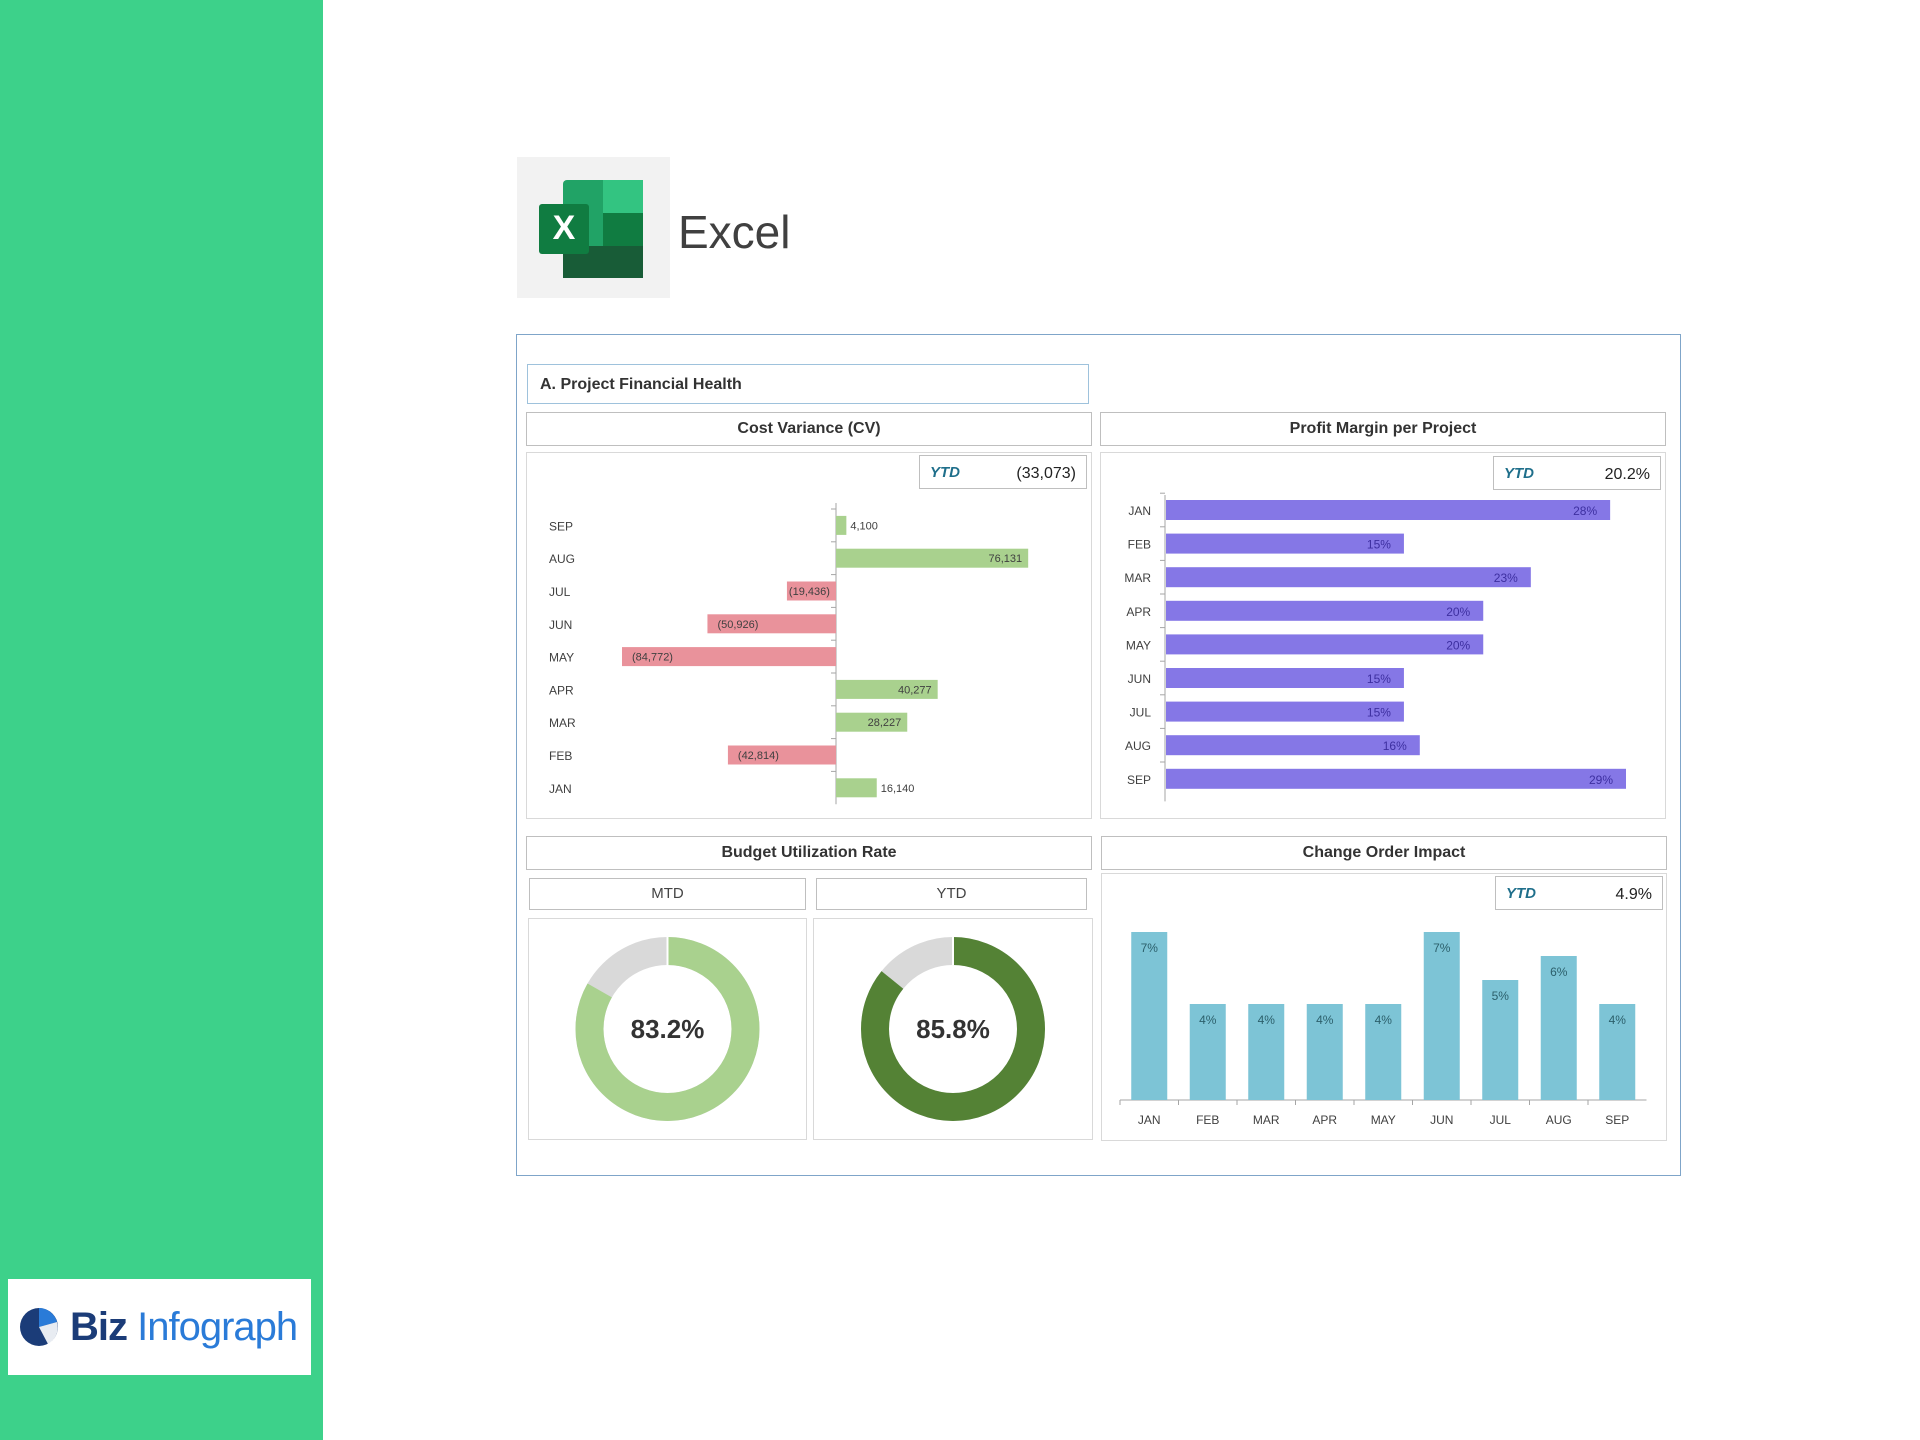 The height and width of the screenshot is (1440, 1920). What do you see at coordinates (560, 592) in the screenshot?
I see `cv-category-label: JUL` at bounding box center [560, 592].